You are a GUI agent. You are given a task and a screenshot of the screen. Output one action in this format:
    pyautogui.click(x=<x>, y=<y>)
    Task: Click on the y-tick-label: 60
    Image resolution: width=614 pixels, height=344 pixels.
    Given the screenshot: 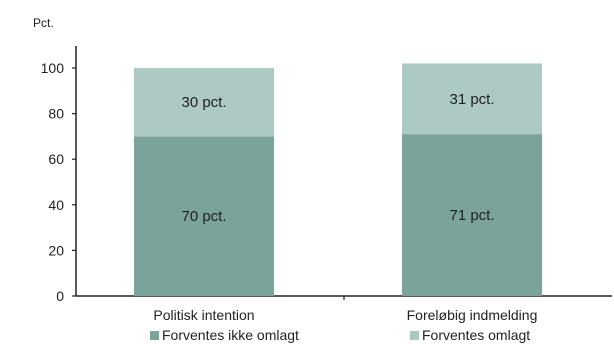 What is the action you would take?
    pyautogui.click(x=56, y=159)
    